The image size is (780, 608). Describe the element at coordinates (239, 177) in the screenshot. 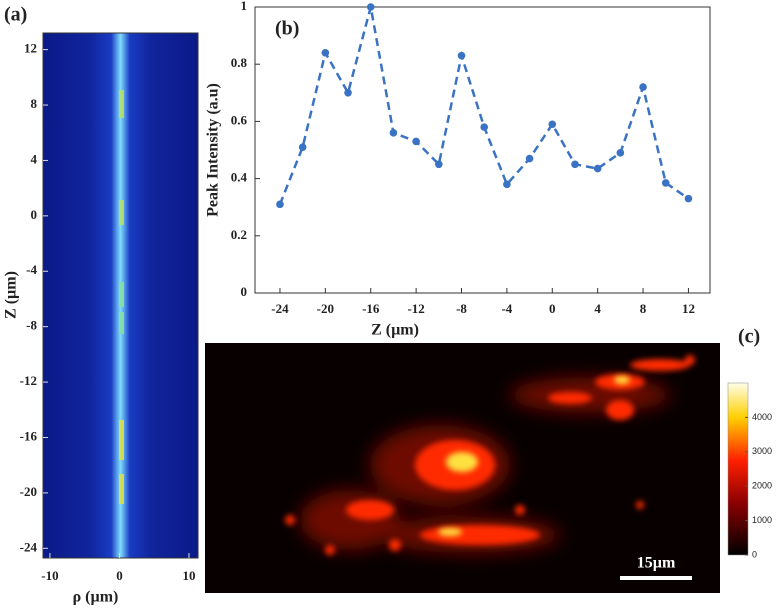

I see `y-tick-label: 0.4` at that location.